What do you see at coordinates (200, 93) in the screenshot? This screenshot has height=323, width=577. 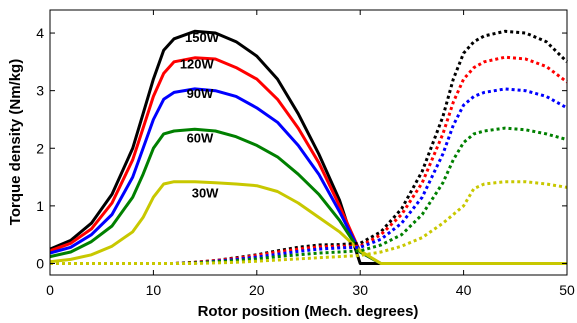 I see `annotation-90w: 90W` at bounding box center [200, 93].